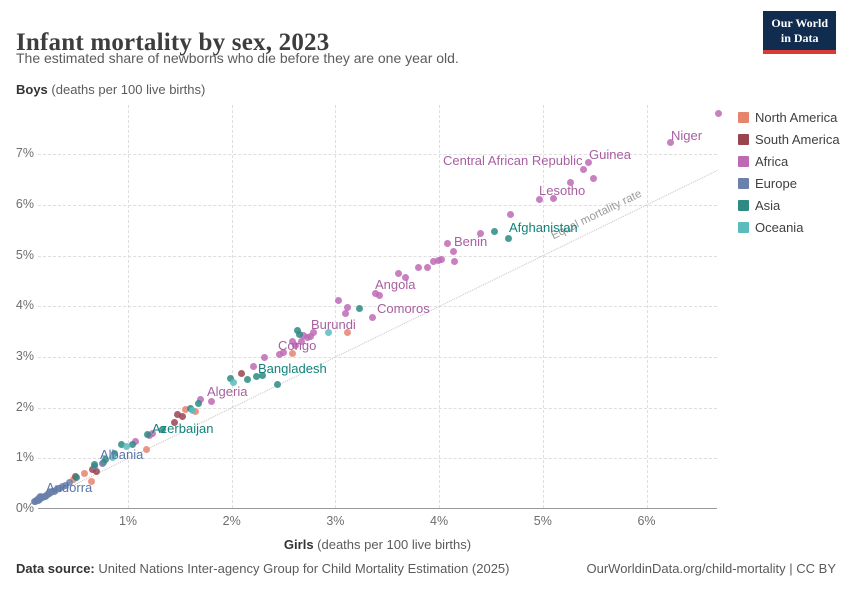 Image resolution: width=850 pixels, height=600 pixels. What do you see at coordinates (543, 227) in the screenshot?
I see `country-label-afghanistan: Afghanistan` at bounding box center [543, 227].